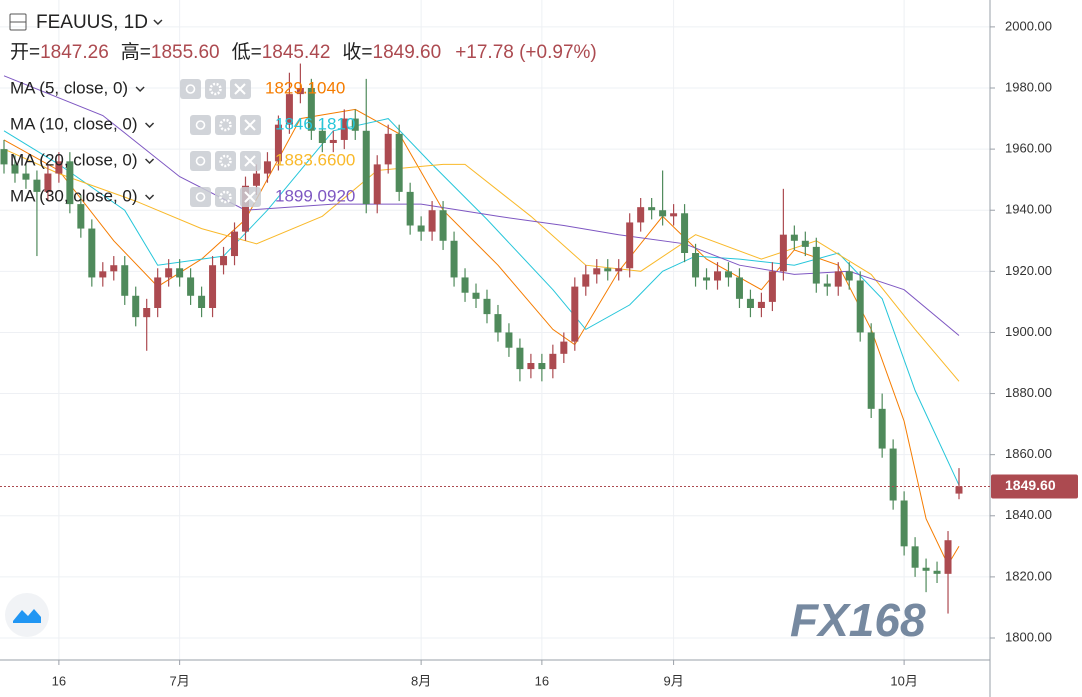 The width and height of the screenshot is (1082, 697). What do you see at coordinates (903, 680) in the screenshot?
I see `x-tick-label: 10月` at bounding box center [903, 680].